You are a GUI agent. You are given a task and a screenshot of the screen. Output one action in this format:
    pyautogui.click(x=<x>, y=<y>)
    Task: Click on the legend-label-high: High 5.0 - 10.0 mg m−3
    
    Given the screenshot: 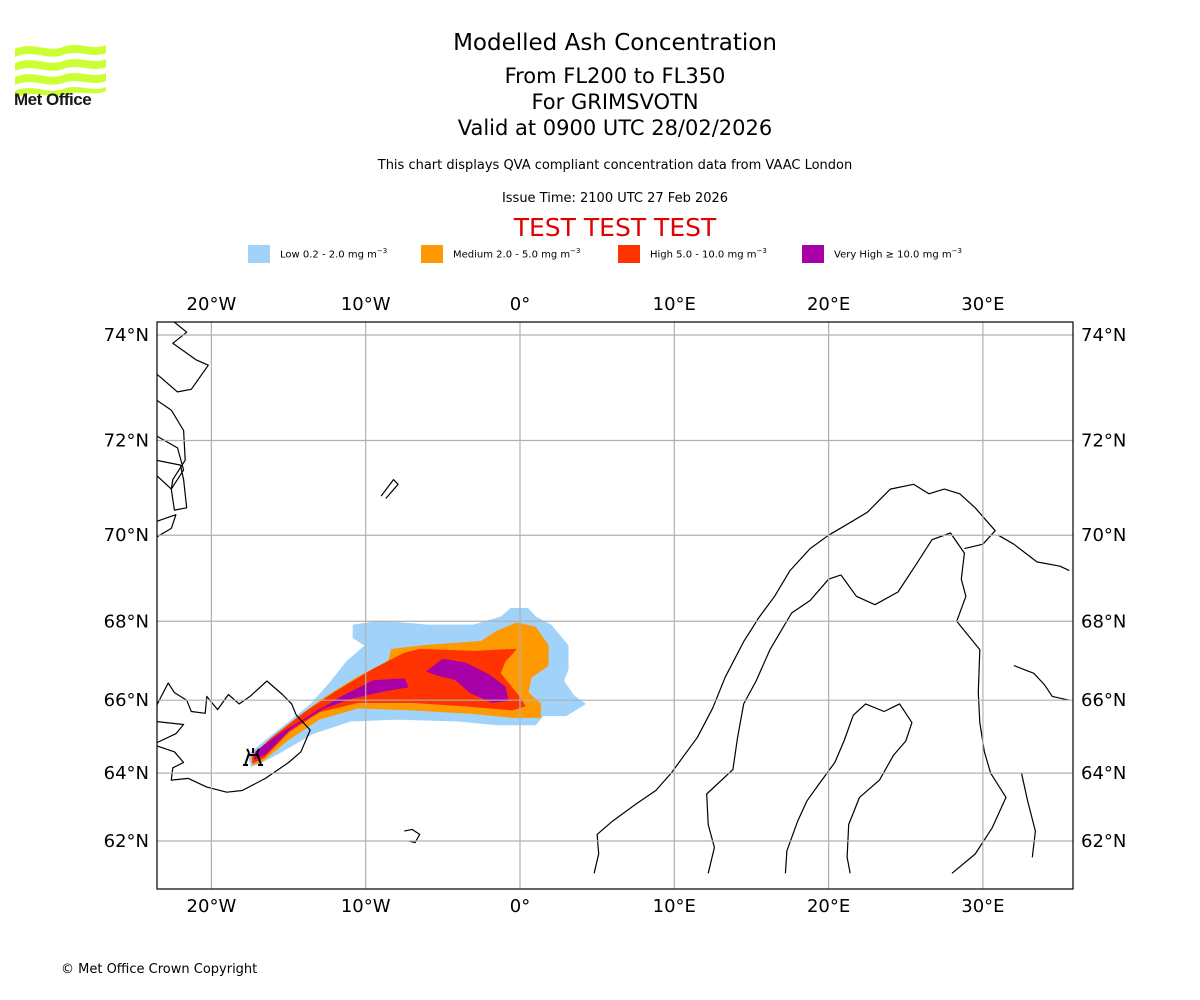 What is the action you would take?
    pyautogui.click(x=708, y=254)
    